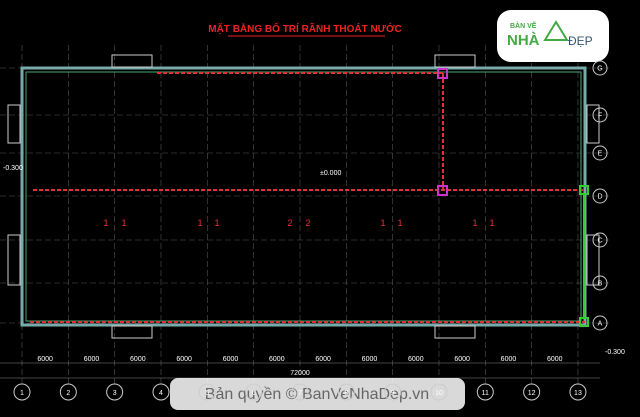 This screenshot has height=417, width=640. Describe the element at coordinates (300, 373) in the screenshot. I see `total-dimension: 72000` at that location.